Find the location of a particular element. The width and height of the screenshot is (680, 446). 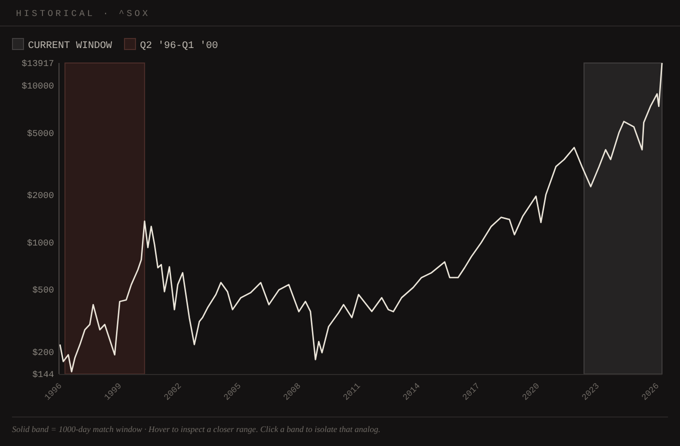

y-tick-label: $10000 is located at coordinates (38, 87).